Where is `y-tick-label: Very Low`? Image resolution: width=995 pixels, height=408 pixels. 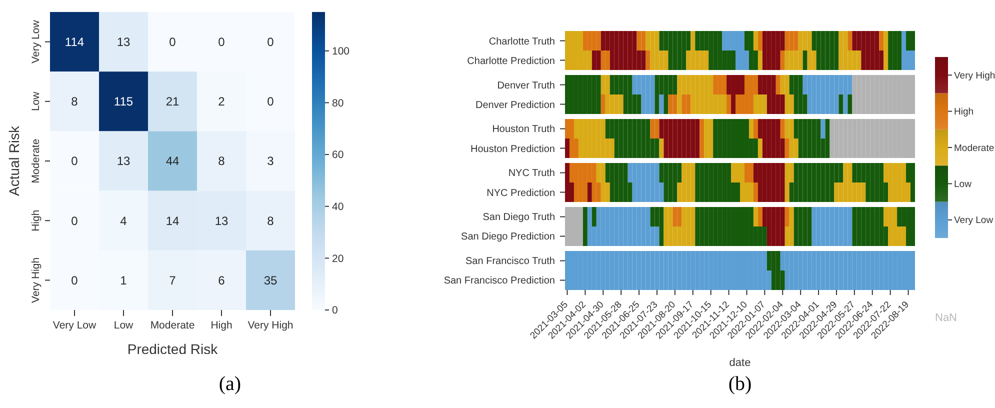
y-tick-label: Very Low is located at coordinates (36, 42).